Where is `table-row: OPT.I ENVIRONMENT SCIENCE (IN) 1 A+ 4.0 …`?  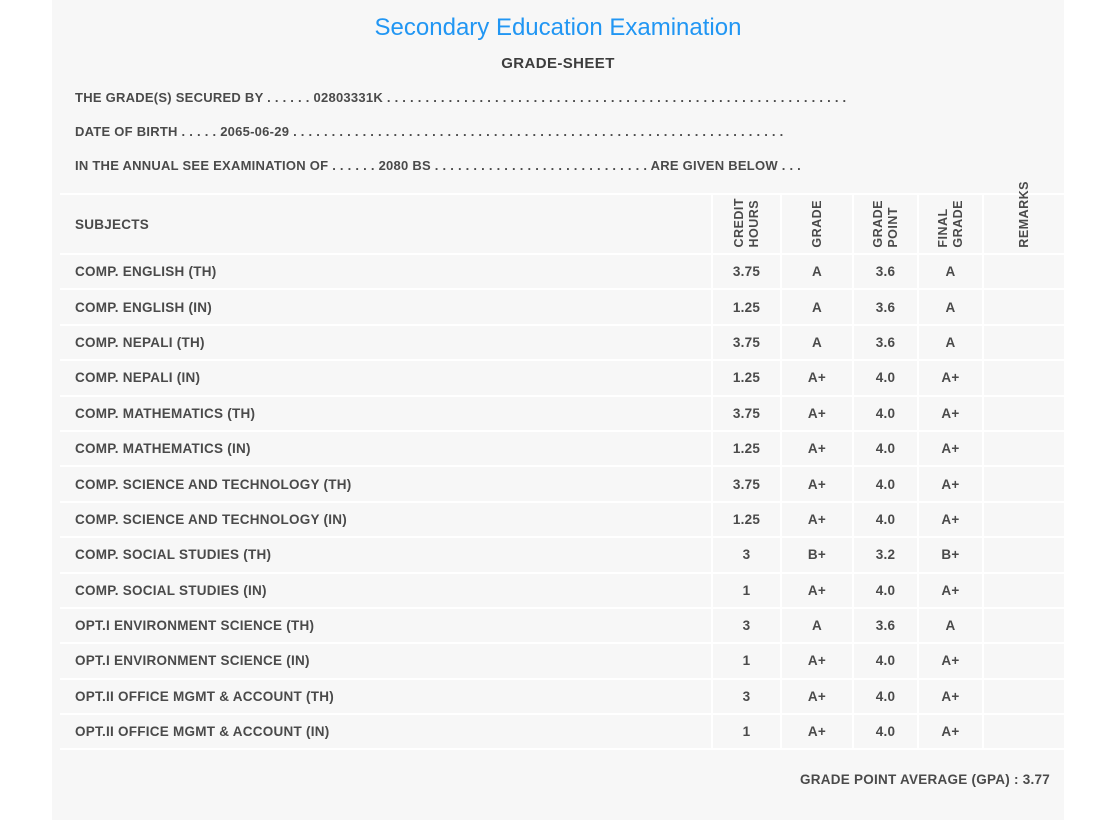
table-row: OPT.I ENVIRONMENT SCIENCE (IN) 1 A+ 4.0 … is located at coordinates (562, 662).